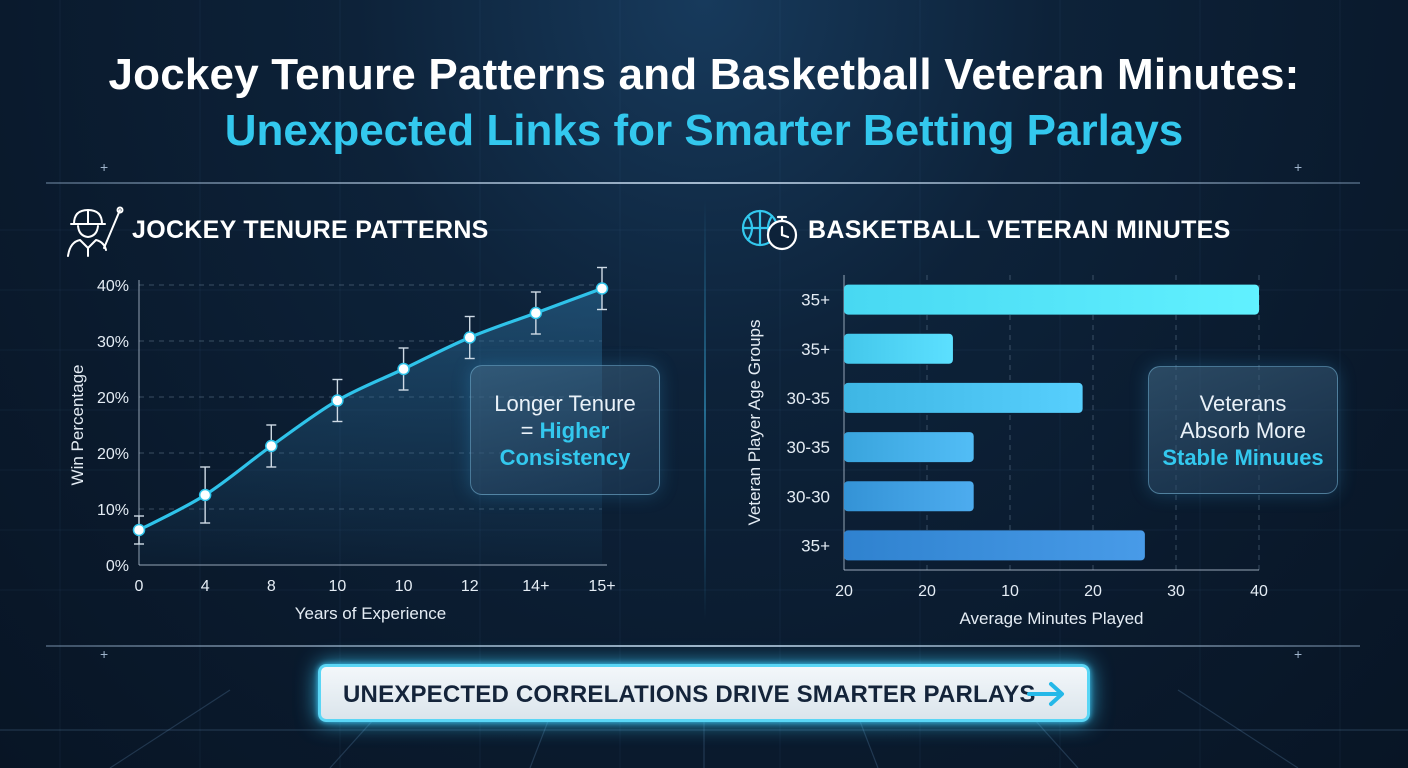 This screenshot has height=768, width=1408. I want to click on callout-highlight: Higher, so click(574, 430).